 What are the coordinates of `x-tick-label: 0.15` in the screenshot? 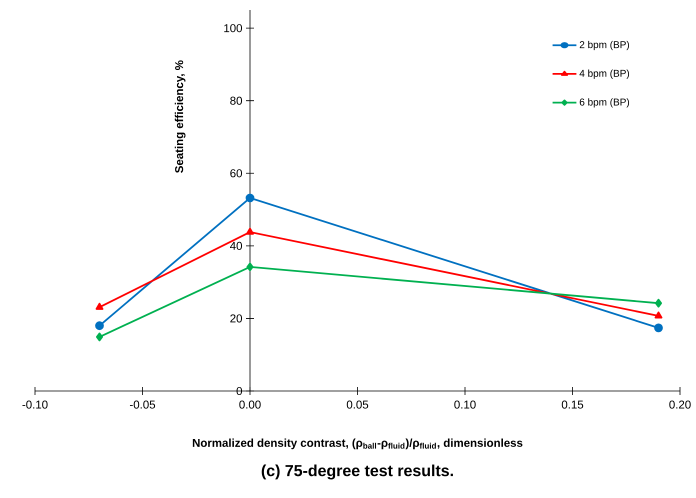 It's located at (573, 404).